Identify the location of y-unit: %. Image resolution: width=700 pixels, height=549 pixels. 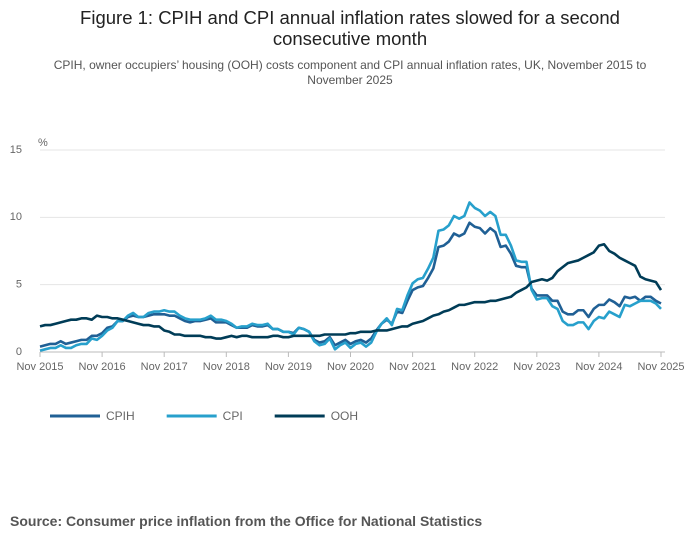
(43, 143).